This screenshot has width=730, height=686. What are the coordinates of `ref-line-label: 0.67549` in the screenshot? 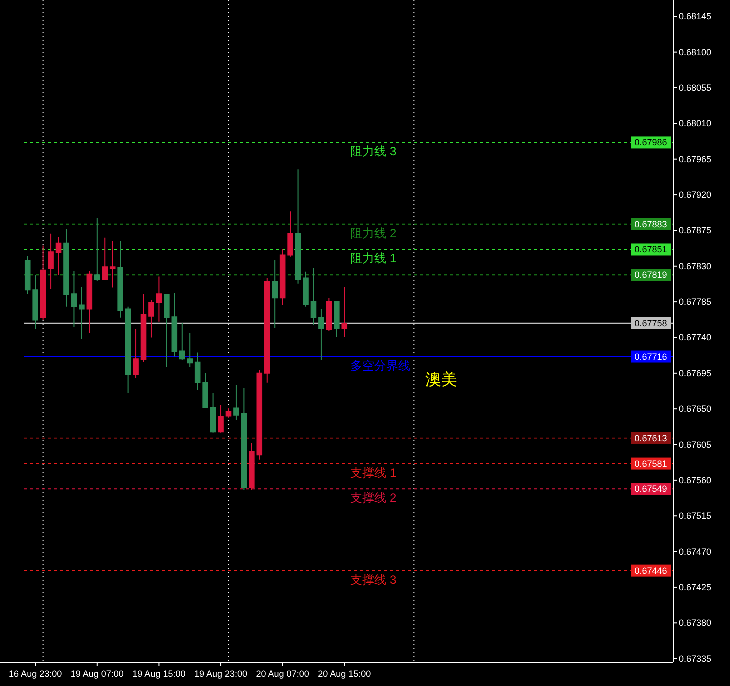 It's located at (651, 489).